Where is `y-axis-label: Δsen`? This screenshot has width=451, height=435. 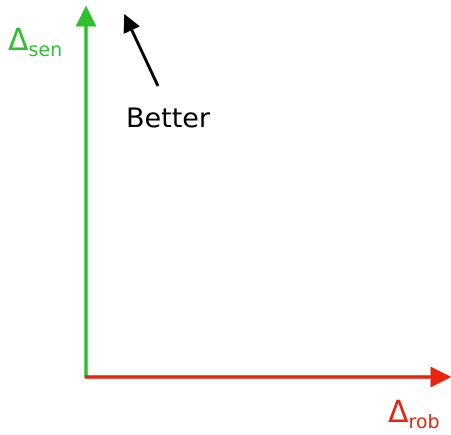
y-axis-label: Δsen is located at coordinates (35, 42).